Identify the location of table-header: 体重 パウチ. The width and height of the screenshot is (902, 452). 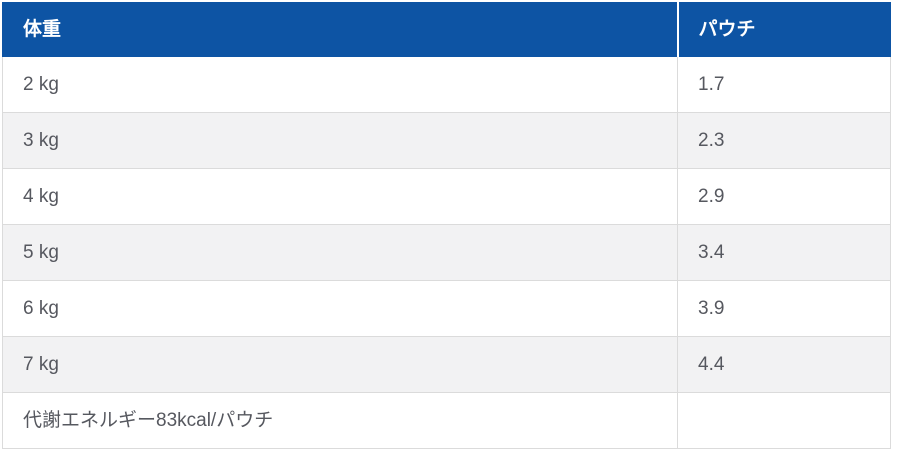
(446, 29).